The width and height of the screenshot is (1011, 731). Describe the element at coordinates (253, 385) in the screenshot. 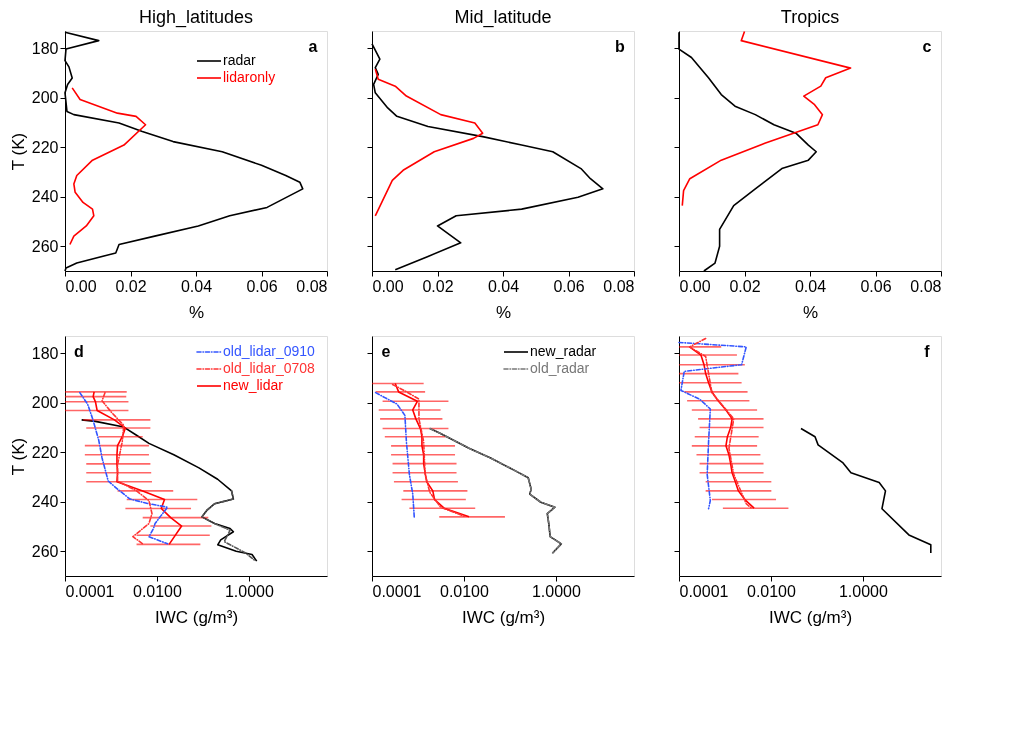

I see `legend-label: new_lidar` at that location.